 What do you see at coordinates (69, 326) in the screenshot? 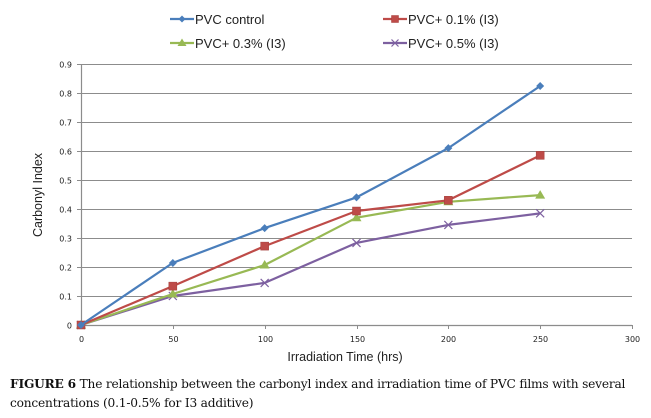
I see `y-tick-label: 0` at bounding box center [69, 326].